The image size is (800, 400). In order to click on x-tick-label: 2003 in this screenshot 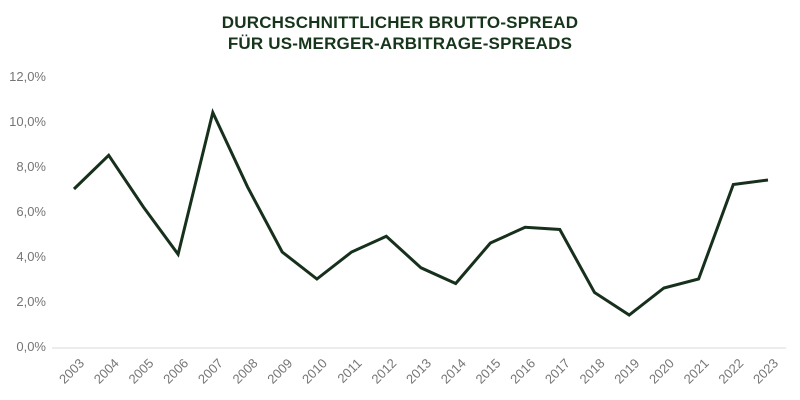, I will do `click(71, 371)`.